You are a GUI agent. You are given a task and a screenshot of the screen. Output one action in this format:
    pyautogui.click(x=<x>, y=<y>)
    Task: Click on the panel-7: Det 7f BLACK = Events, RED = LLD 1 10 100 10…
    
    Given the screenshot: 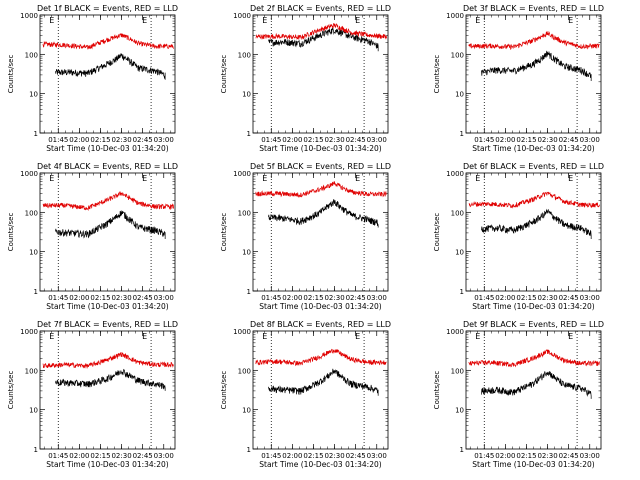 What is the action you would take?
    pyautogui.click(x=92, y=394)
    